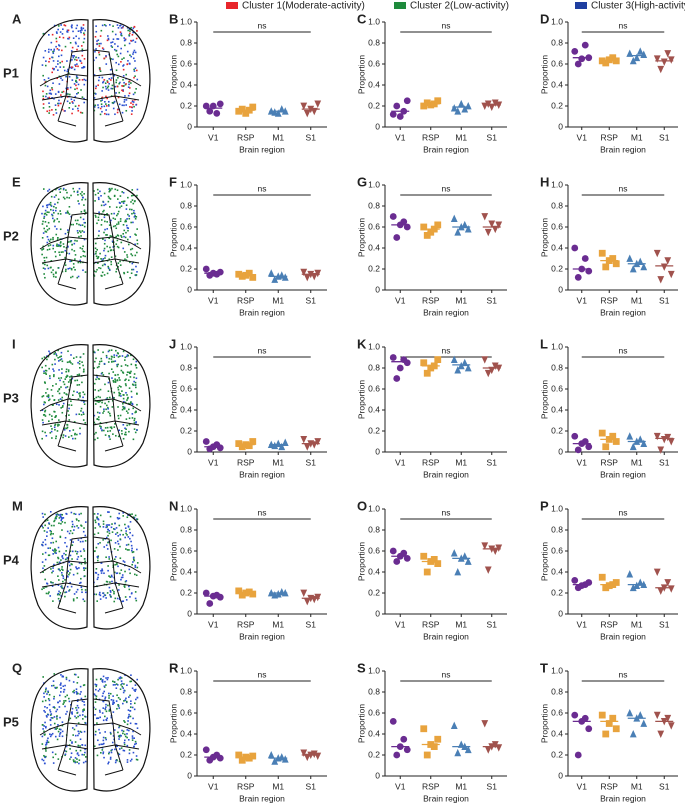  What do you see at coordinates (17, 505) in the screenshot?
I see `panel-letter: M` at bounding box center [17, 505].